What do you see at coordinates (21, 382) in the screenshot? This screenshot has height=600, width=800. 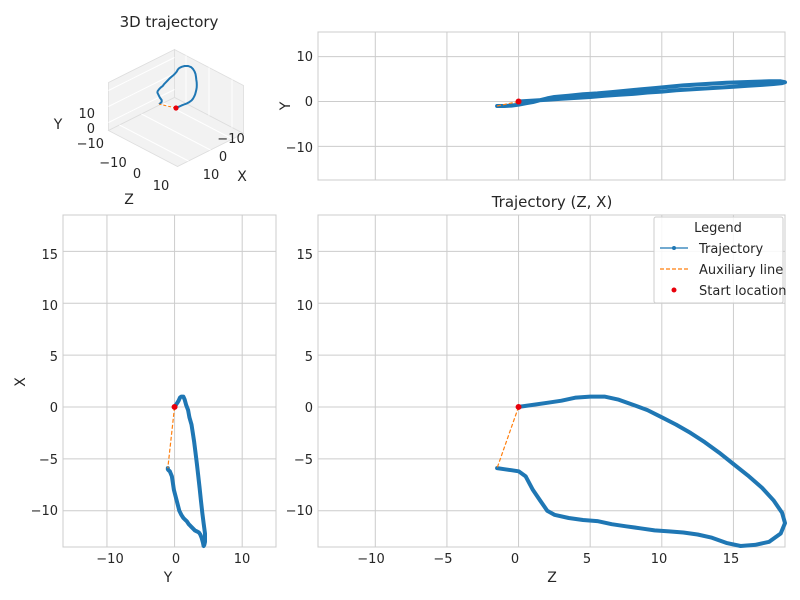 I see `panel-yx-ylabel: X` at bounding box center [21, 382].